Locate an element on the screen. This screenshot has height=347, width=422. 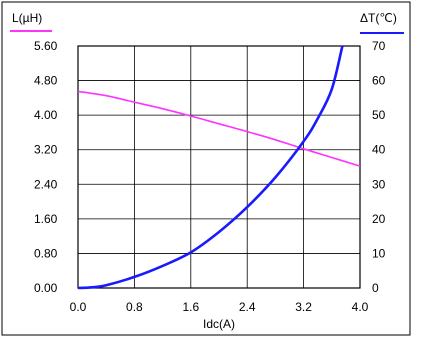
x-tick-labels: 0.0 0.8 1.6 2.4 3.2 4.0 is located at coordinates (219, 307).